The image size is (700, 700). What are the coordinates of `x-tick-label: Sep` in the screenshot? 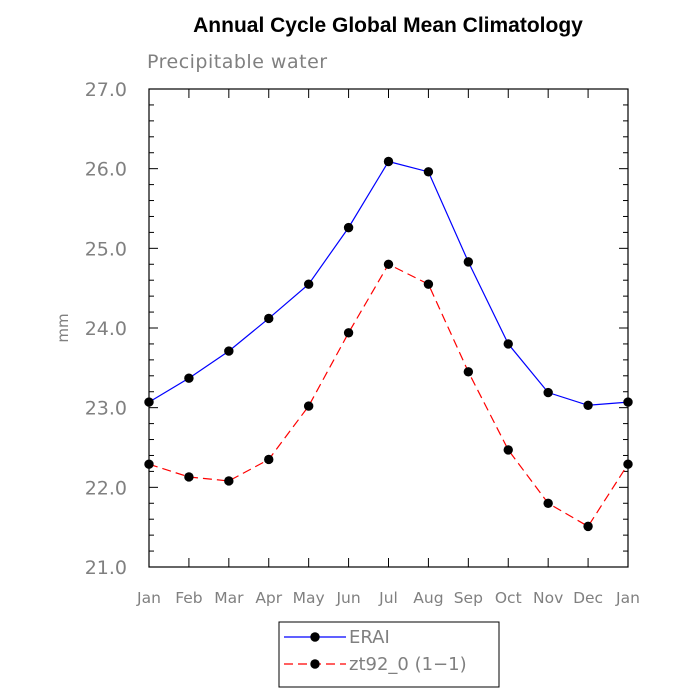 It's located at (468, 598).